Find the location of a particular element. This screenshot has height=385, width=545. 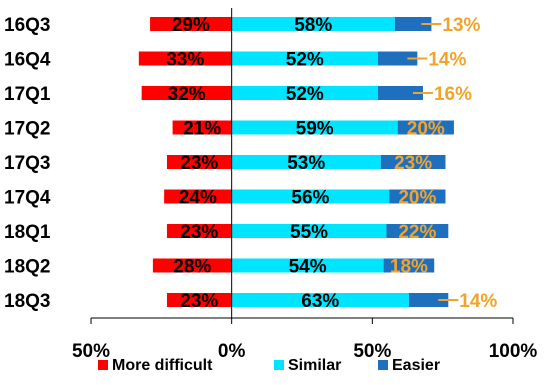

data-label-similar: 59% is located at coordinates (315, 129).